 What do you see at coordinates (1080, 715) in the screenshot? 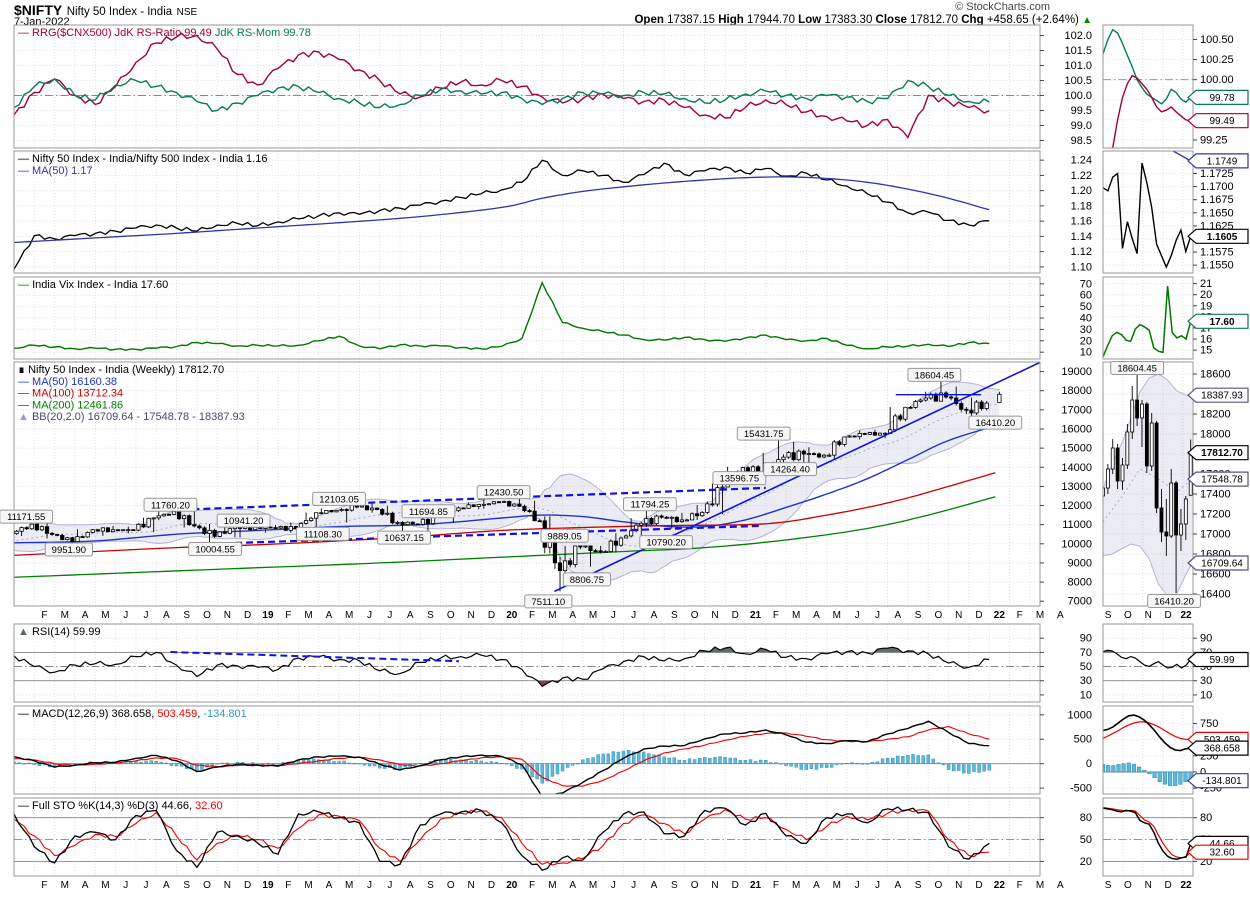
I see `axis-tick-label: 1000` at bounding box center [1080, 715].